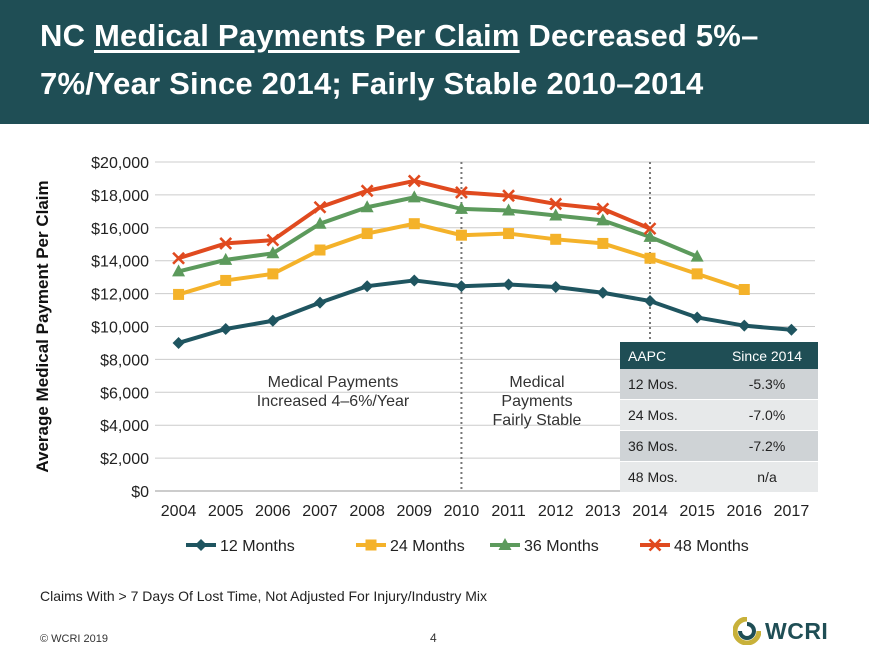 The width and height of the screenshot is (869, 651). Describe the element at coordinates (537, 420) in the screenshot. I see `annotation-line: Fairly Stable` at that location.